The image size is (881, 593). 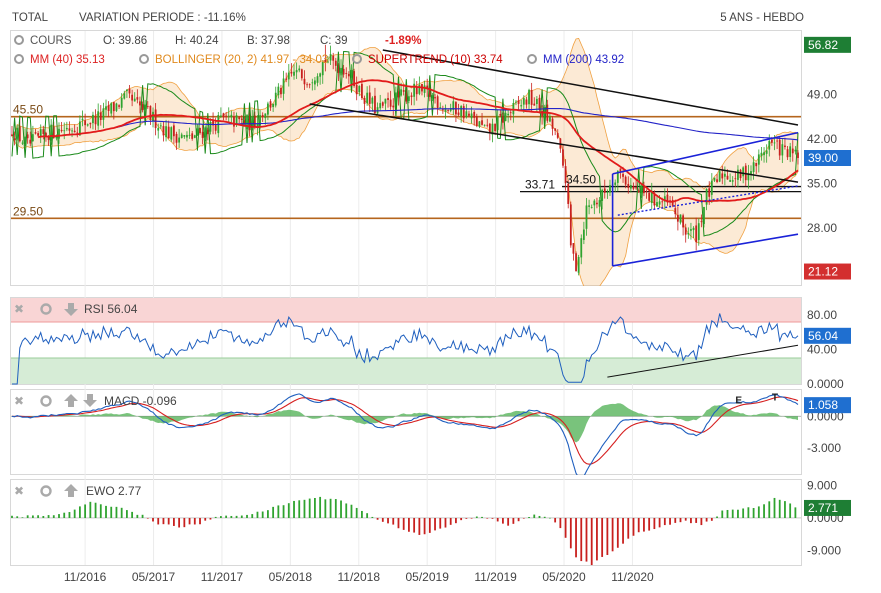 I want to click on level-labels: 45.50 29.50 33.71 34.50, so click(x=304, y=161).